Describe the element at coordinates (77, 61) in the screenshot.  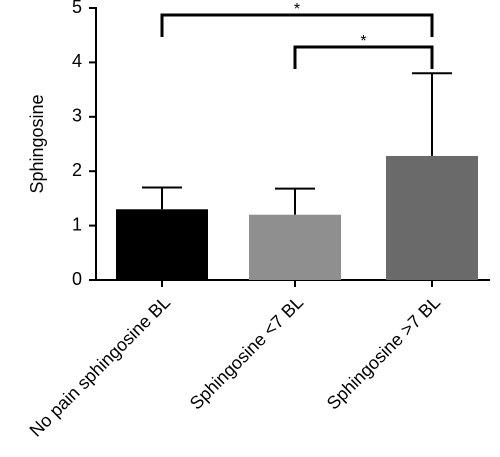
I see `y-tick-label: 4` at that location.